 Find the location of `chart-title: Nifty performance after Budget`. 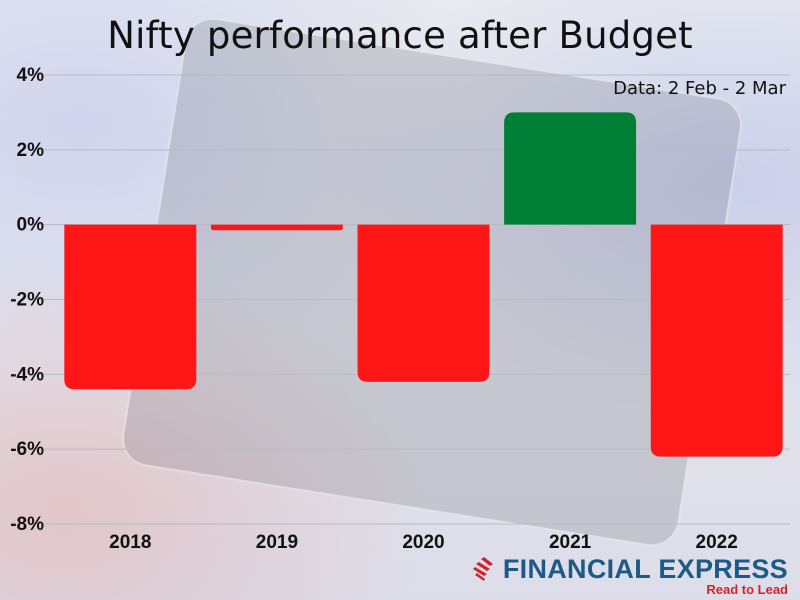

chart-title: Nifty performance after Budget is located at coordinates (400, 35).